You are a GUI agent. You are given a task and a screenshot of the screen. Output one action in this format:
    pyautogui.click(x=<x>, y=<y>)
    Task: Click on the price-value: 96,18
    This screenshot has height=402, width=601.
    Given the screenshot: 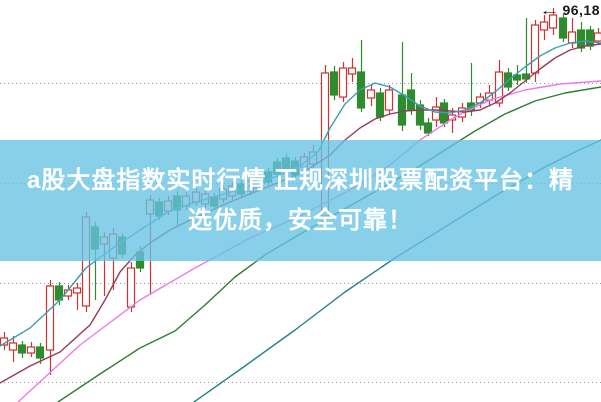 What is the action you would take?
    pyautogui.click(x=581, y=10)
    